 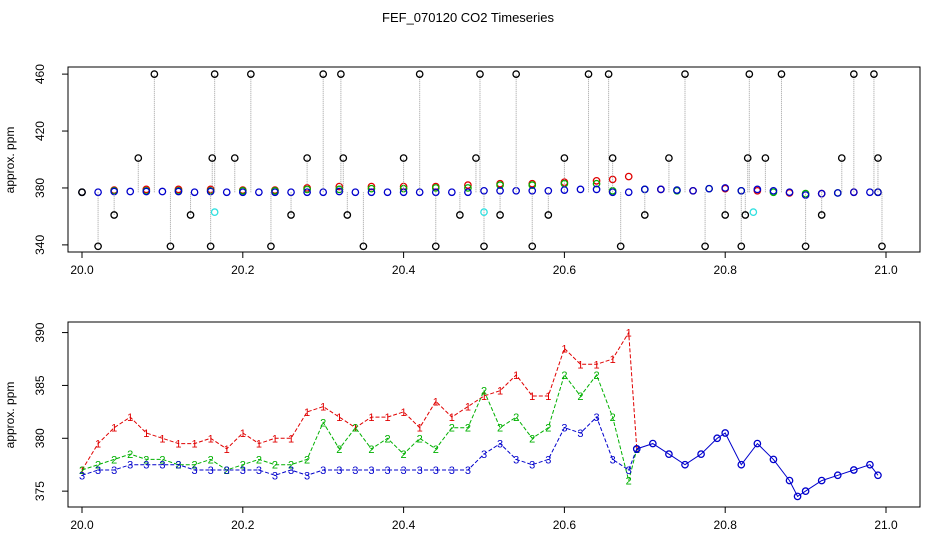 I want to click on bottom-x-tick-label-0: 20.0, so click(x=82, y=525).